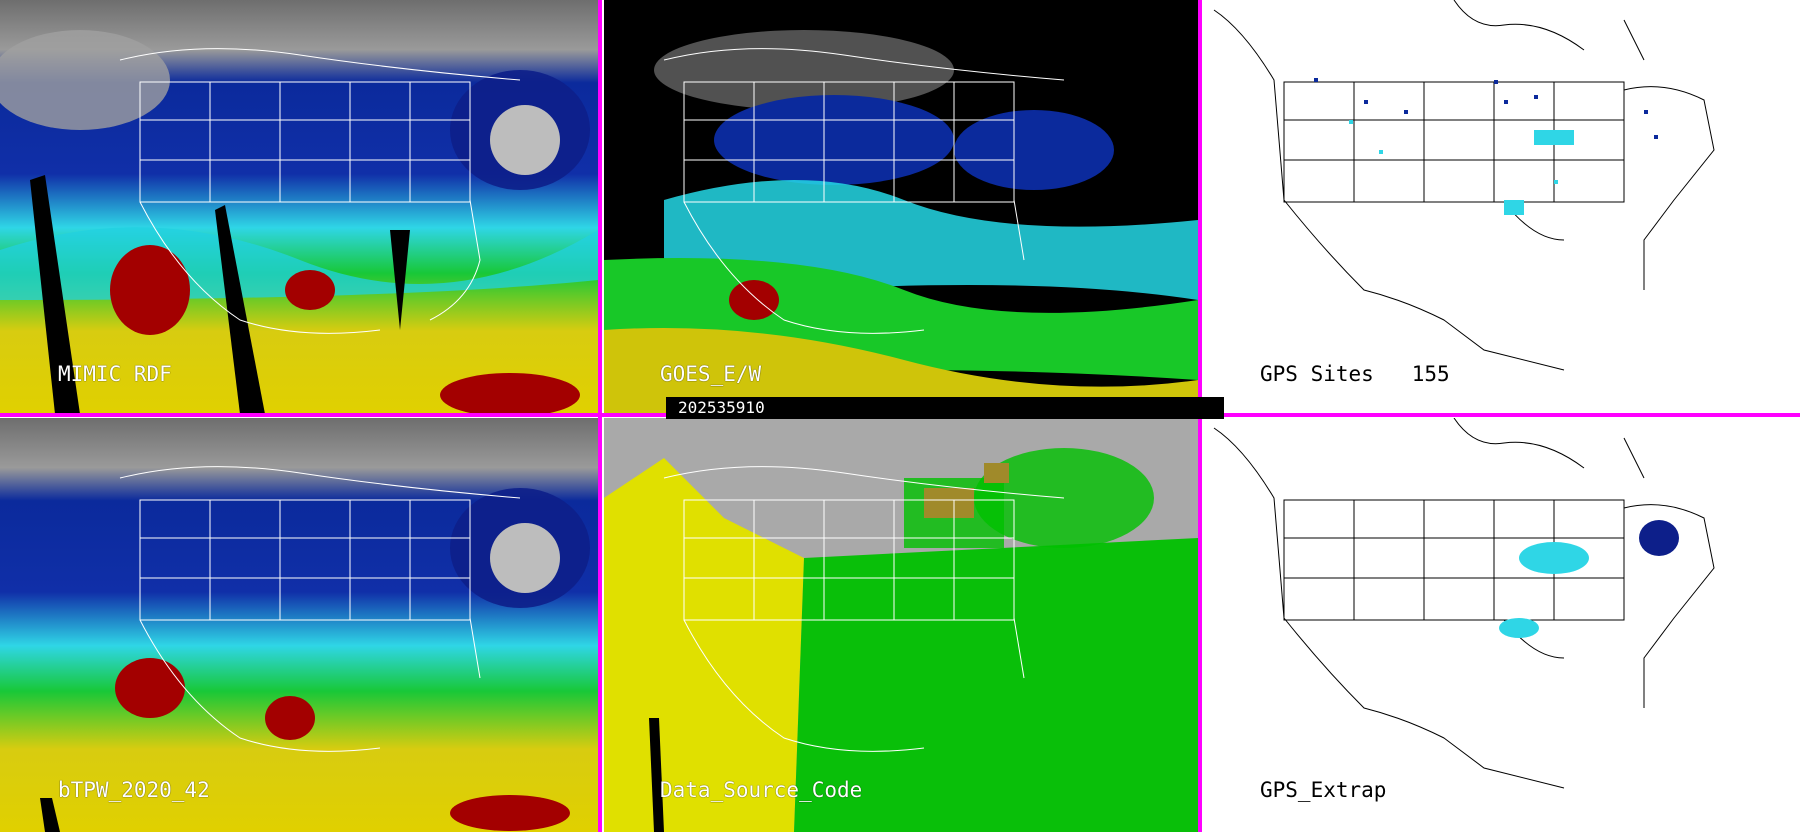  Describe the element at coordinates (134, 790) in the screenshot. I see `panel-label: bTPW_2020_42` at that location.